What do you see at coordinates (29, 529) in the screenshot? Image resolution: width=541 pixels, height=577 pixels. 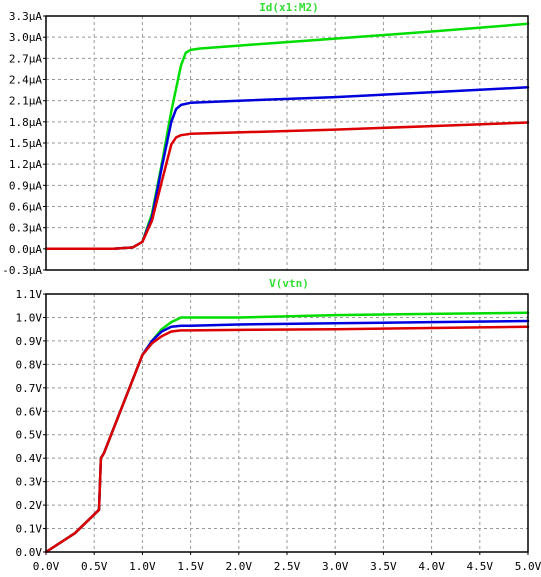 I see `y-tick-label: 0.1V` at bounding box center [29, 529].